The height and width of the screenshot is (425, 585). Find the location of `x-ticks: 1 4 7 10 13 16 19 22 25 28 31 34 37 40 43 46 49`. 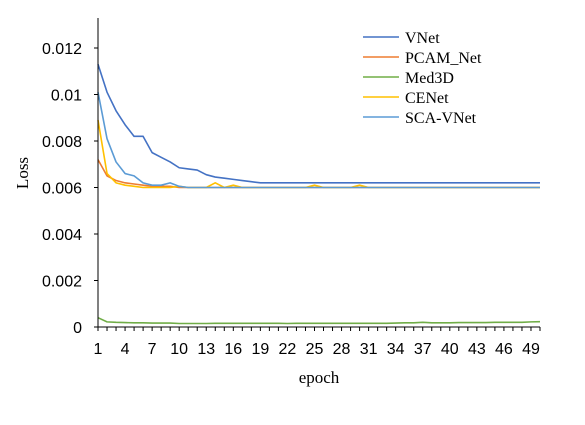

x-ticks: 1 4 7 10 13 16 19 22 25 28 31 34 37 40 43 46 49 is located at coordinates (317, 342).